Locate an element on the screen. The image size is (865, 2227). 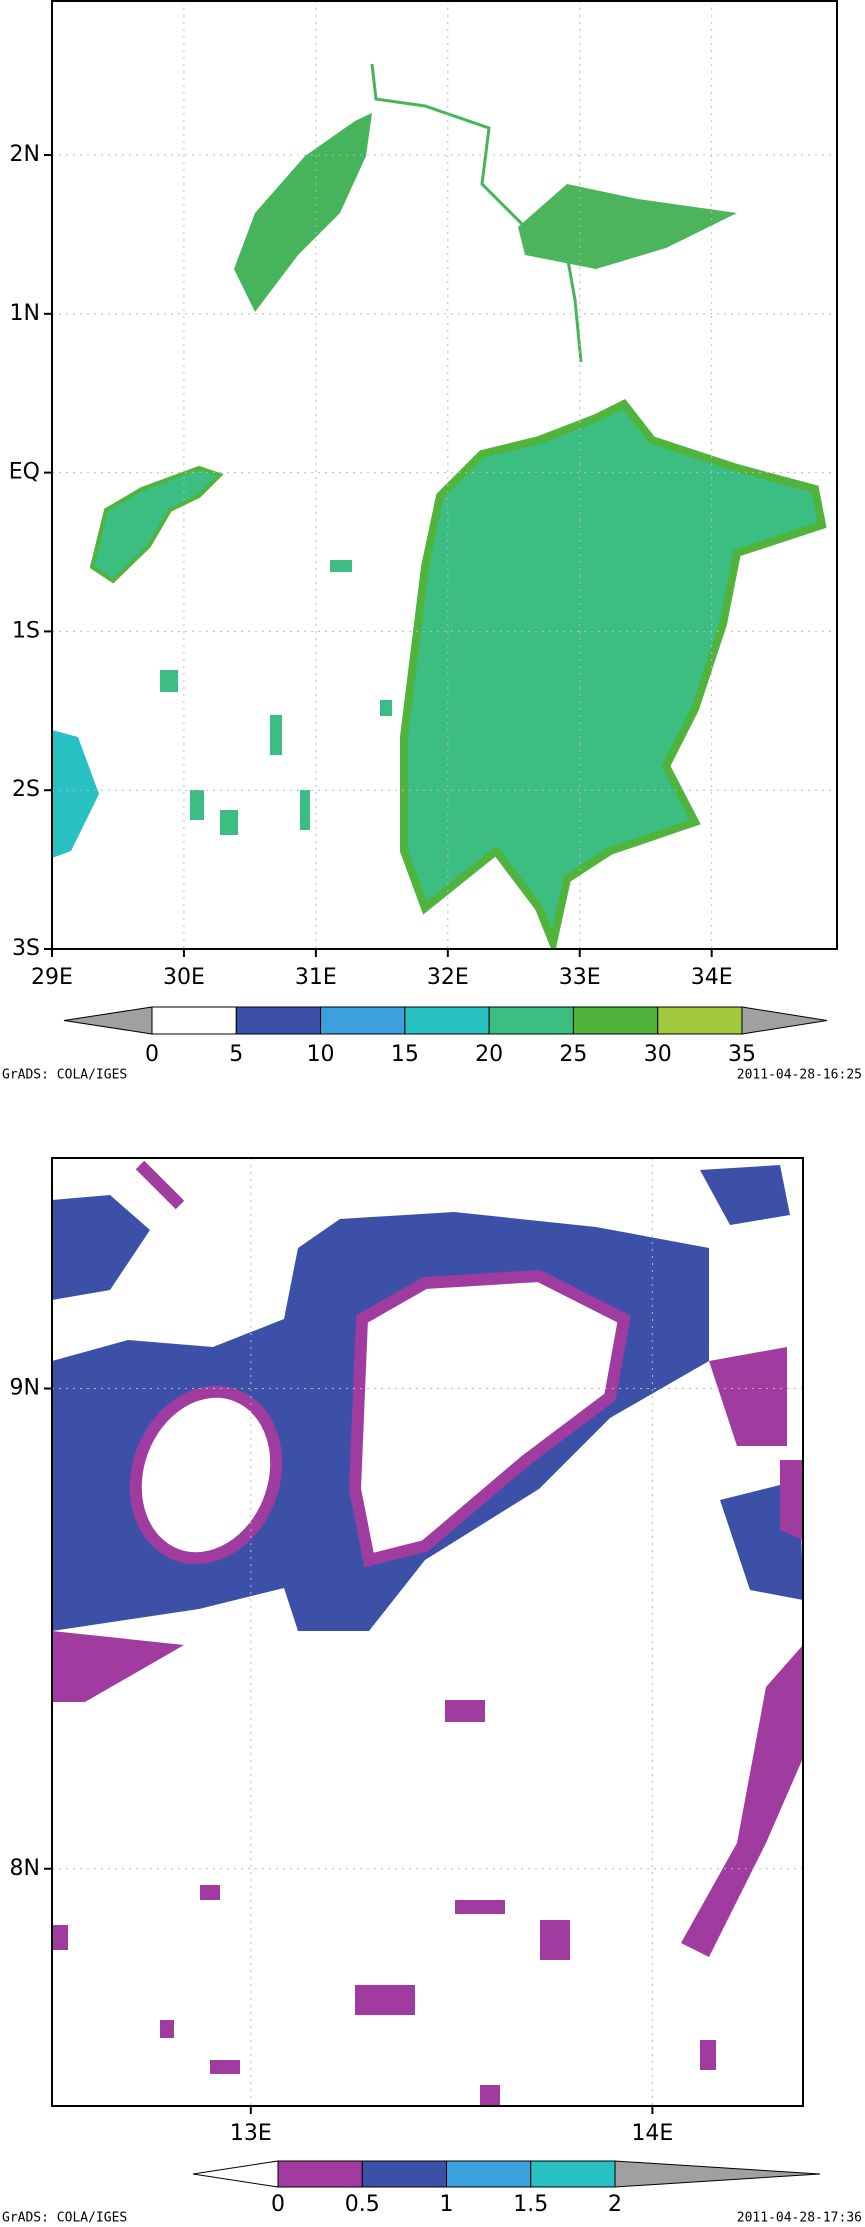
colorbar-label: 10 is located at coordinates (321, 1054).